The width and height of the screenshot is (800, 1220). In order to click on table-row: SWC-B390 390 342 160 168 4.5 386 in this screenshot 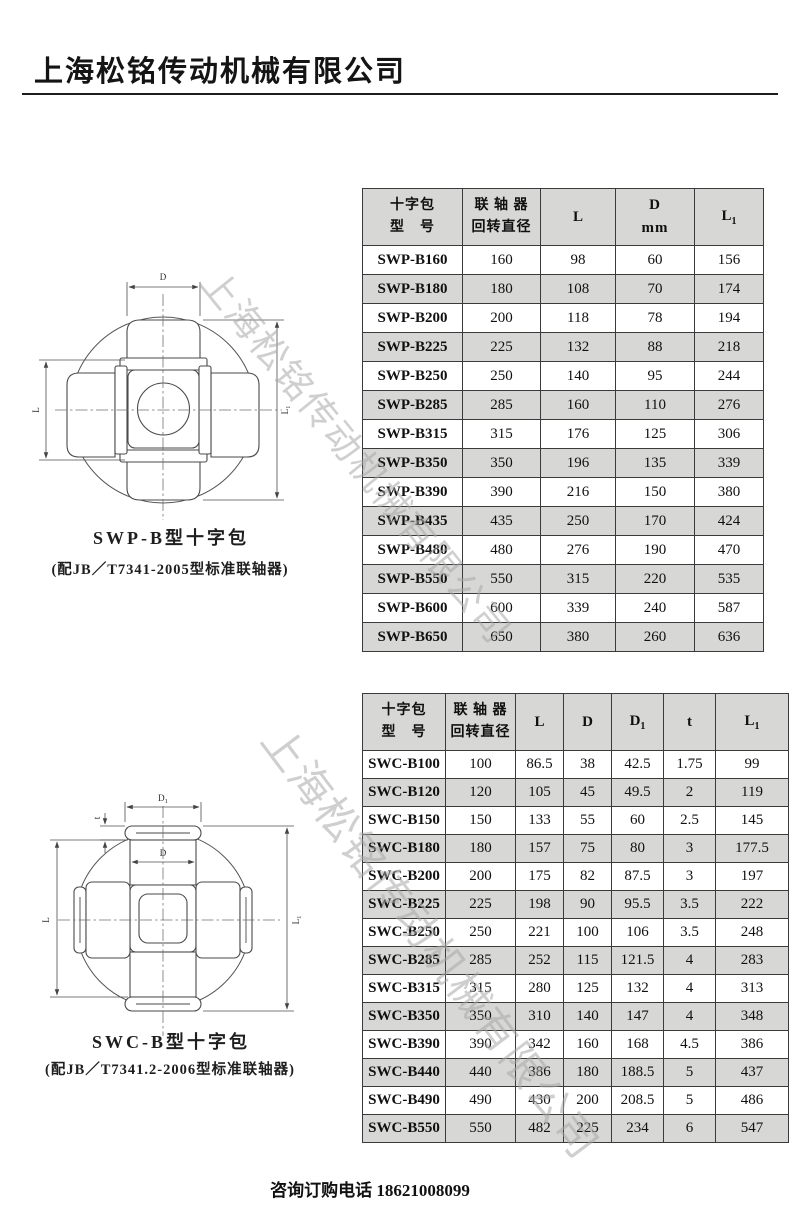, I will do `click(575, 1044)`.